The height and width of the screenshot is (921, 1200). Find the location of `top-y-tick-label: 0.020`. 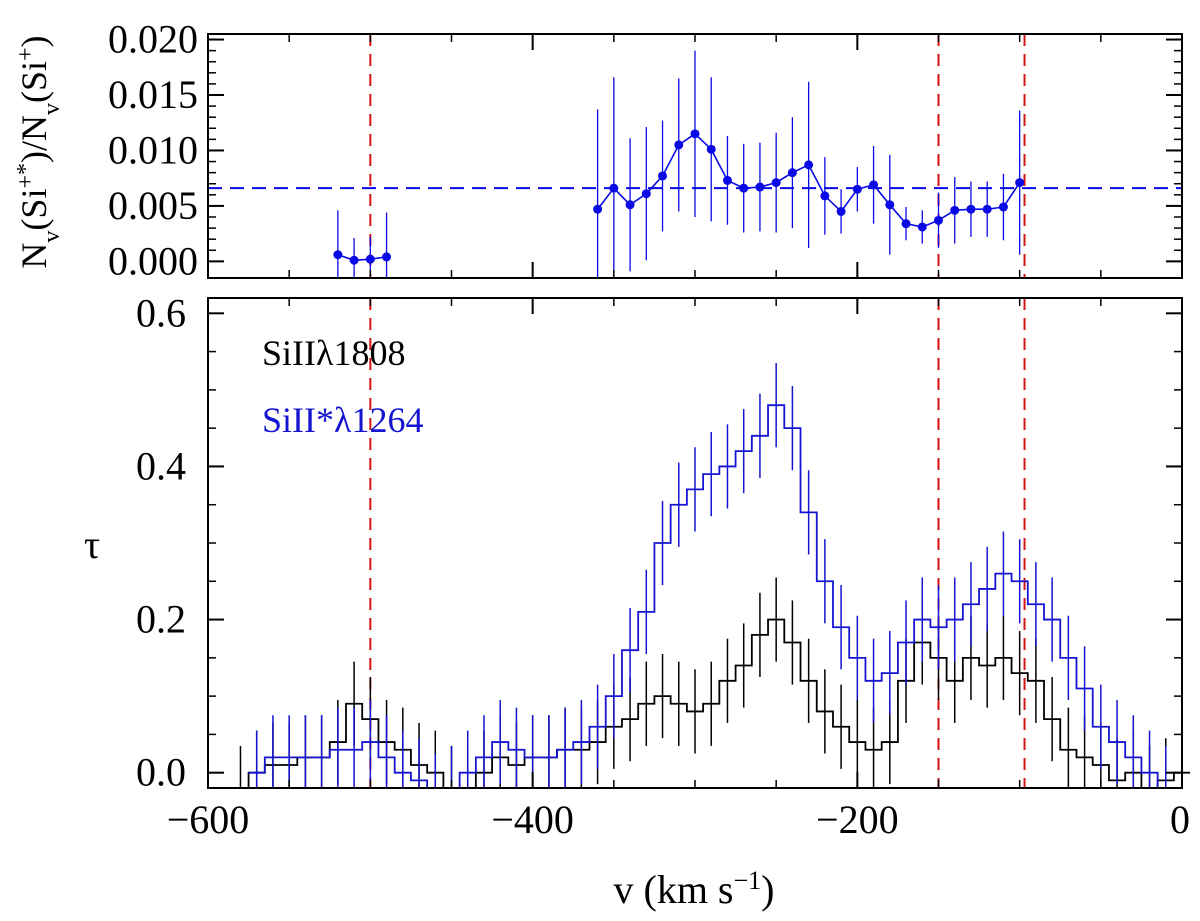

top-y-tick-label: 0.020 is located at coordinates (153, 39).